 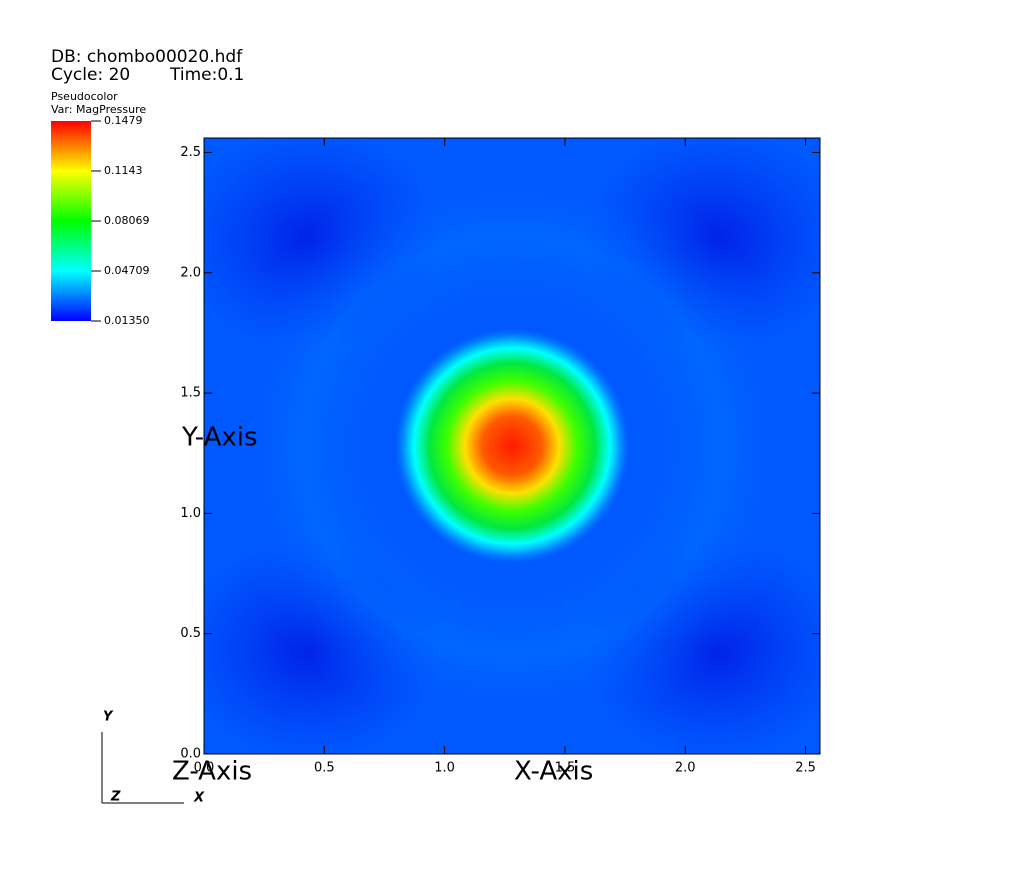 What do you see at coordinates (553, 772) in the screenshot?
I see `x-axis-label: X-Axis` at bounding box center [553, 772].